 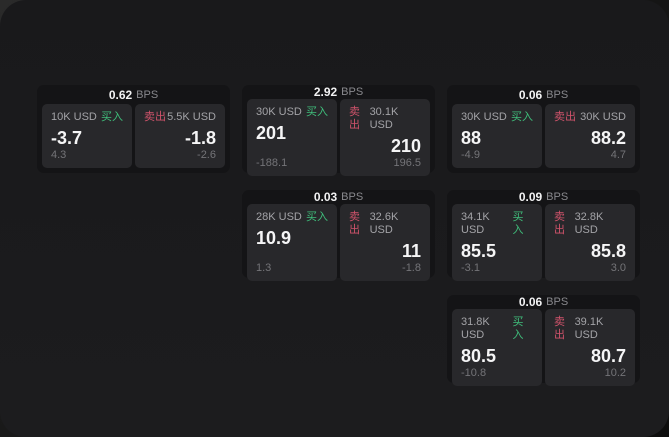 I want to click on sell-price: 88.2, so click(x=608, y=138).